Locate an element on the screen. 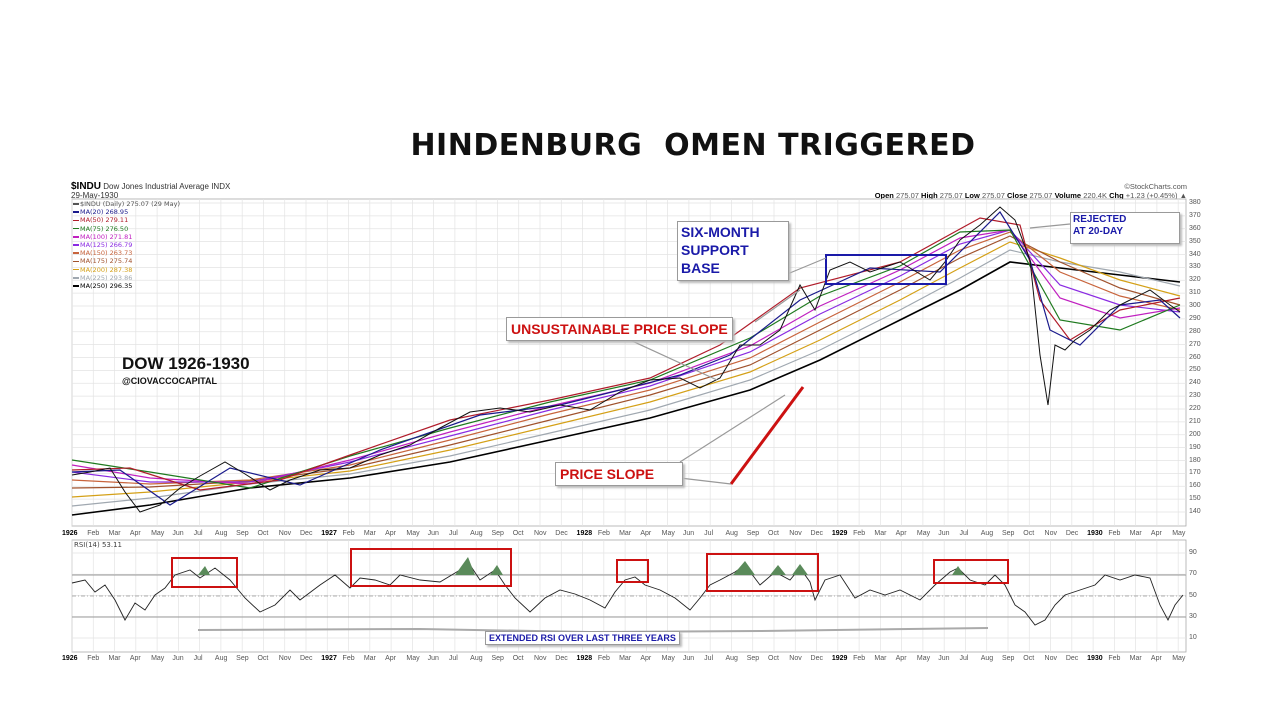  legend-label: MA(175) 275.74 is located at coordinates (106, 261).